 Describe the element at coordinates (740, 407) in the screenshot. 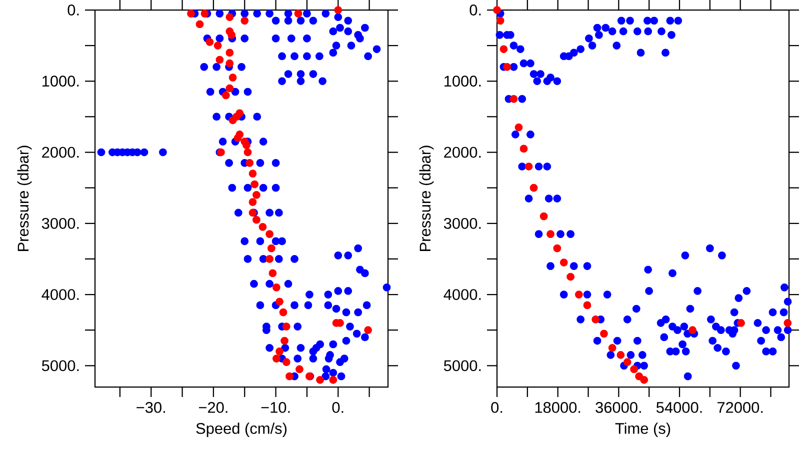

I see `x-tick-label: 72000.` at that location.